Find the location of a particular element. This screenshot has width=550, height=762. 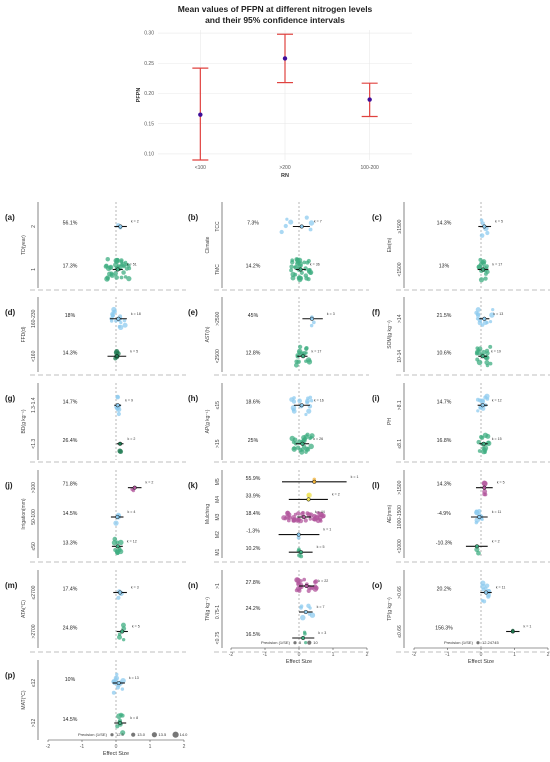

panel-d: (d) FFD(d) 160-230 18% k = 18 <160 14.3% k = 5 is located at coordinates (95, 336).